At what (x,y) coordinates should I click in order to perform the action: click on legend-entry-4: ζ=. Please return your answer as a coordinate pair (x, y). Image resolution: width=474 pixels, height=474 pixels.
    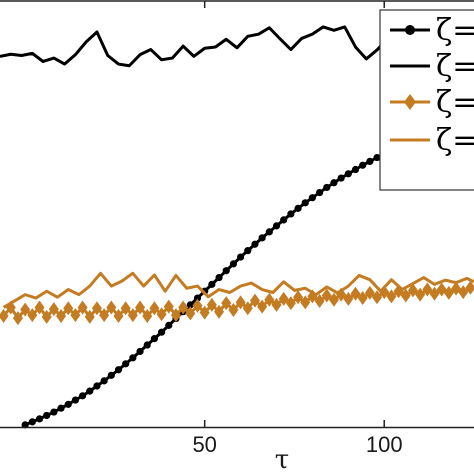
    Looking at the image, I should click on (432, 140).